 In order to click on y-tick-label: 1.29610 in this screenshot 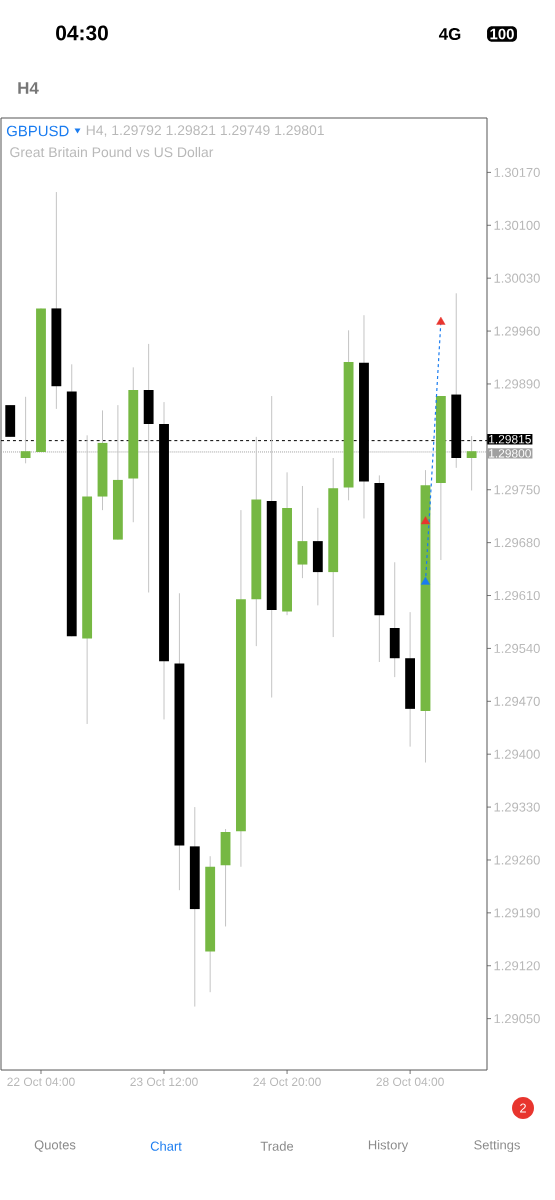, I will do `click(517, 595)`.